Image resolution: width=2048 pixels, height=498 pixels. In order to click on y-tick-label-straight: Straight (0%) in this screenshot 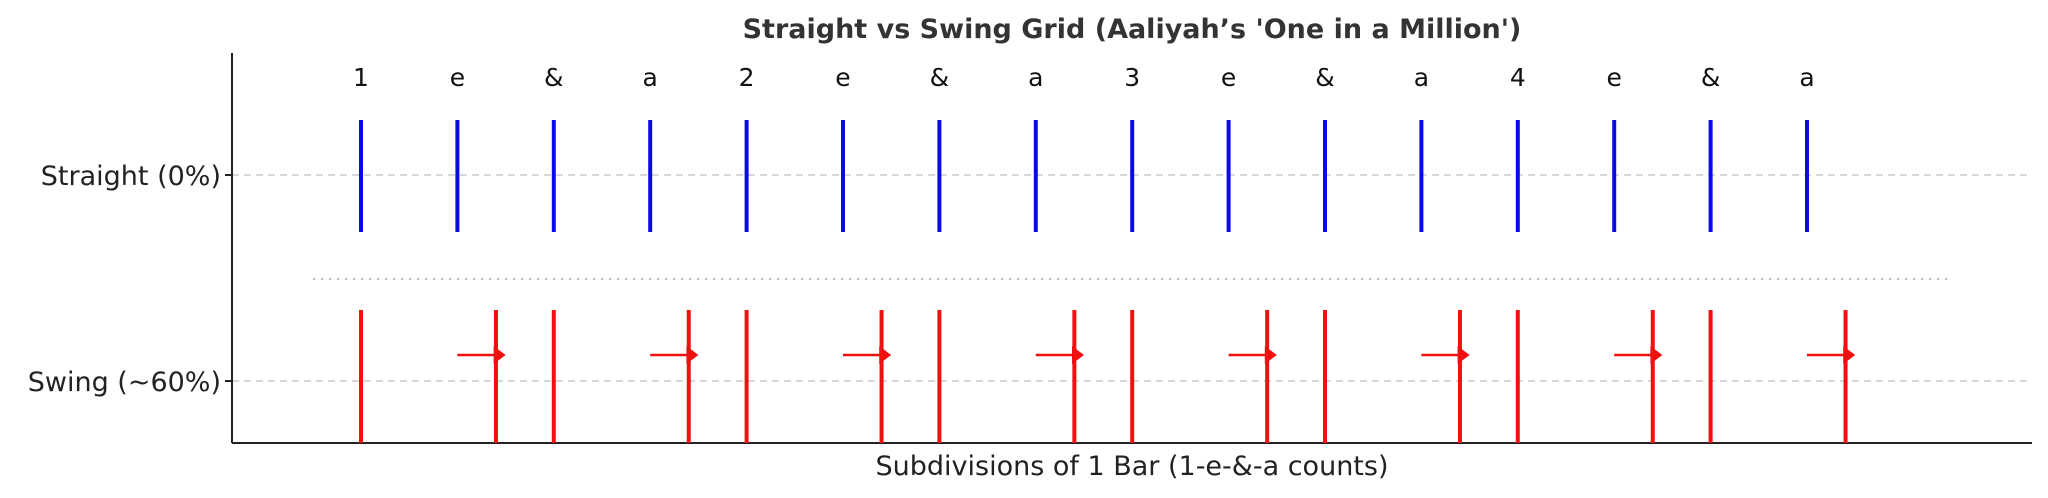, I will do `click(131, 176)`.